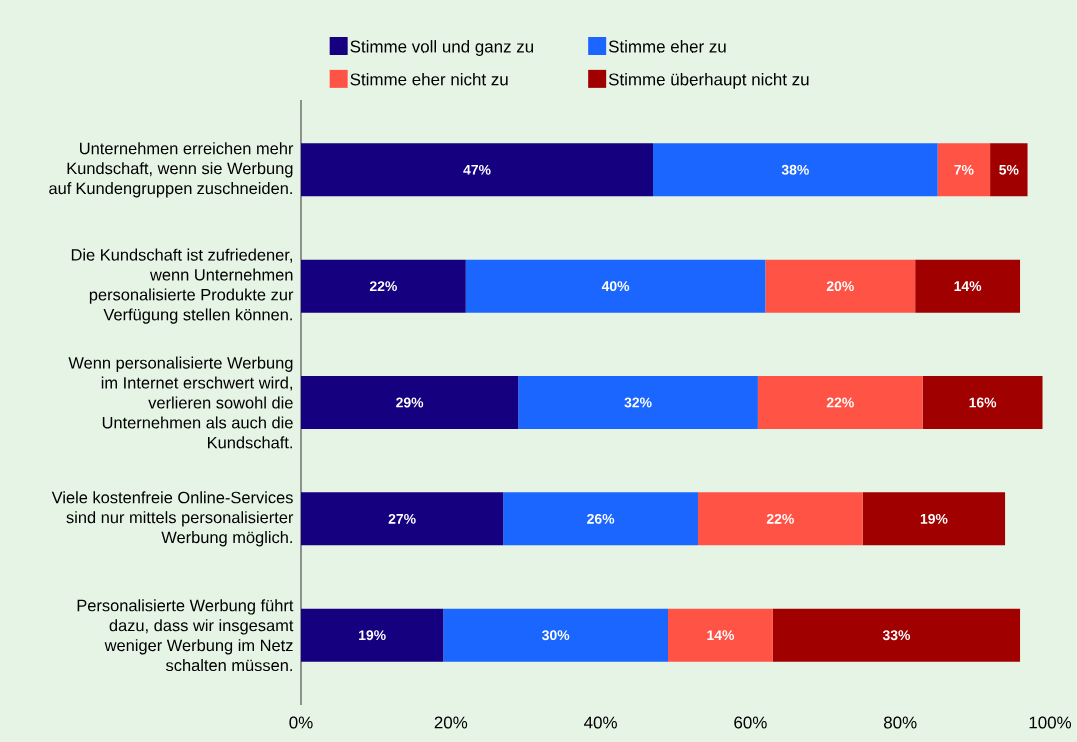 This screenshot has width=1077, height=742. I want to click on data-label: 47%, so click(477, 169).